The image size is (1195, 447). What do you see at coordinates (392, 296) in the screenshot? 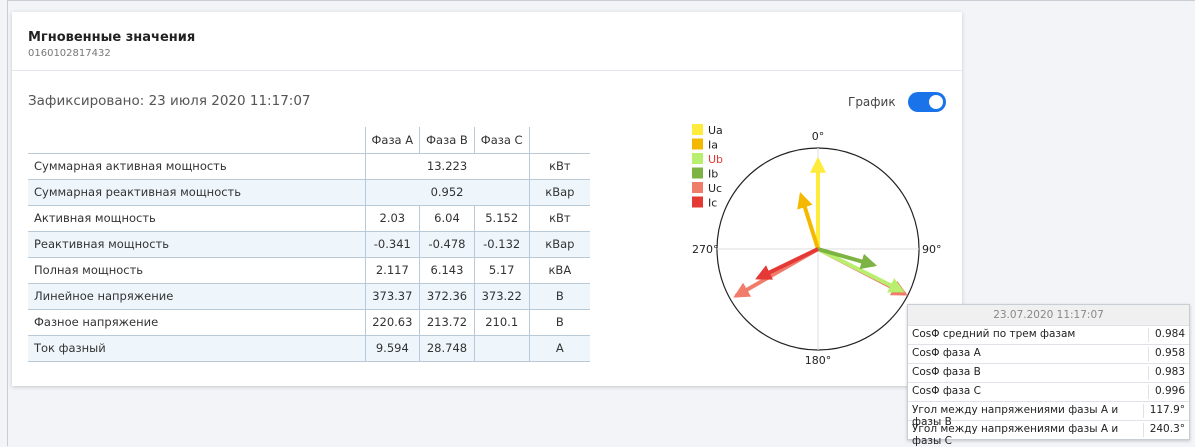
I see `cell: 373.37` at bounding box center [392, 296].